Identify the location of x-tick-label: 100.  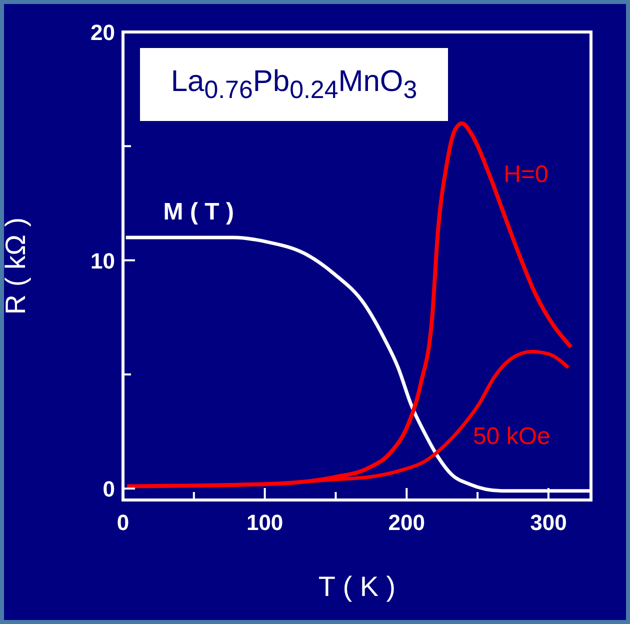
(265, 522).